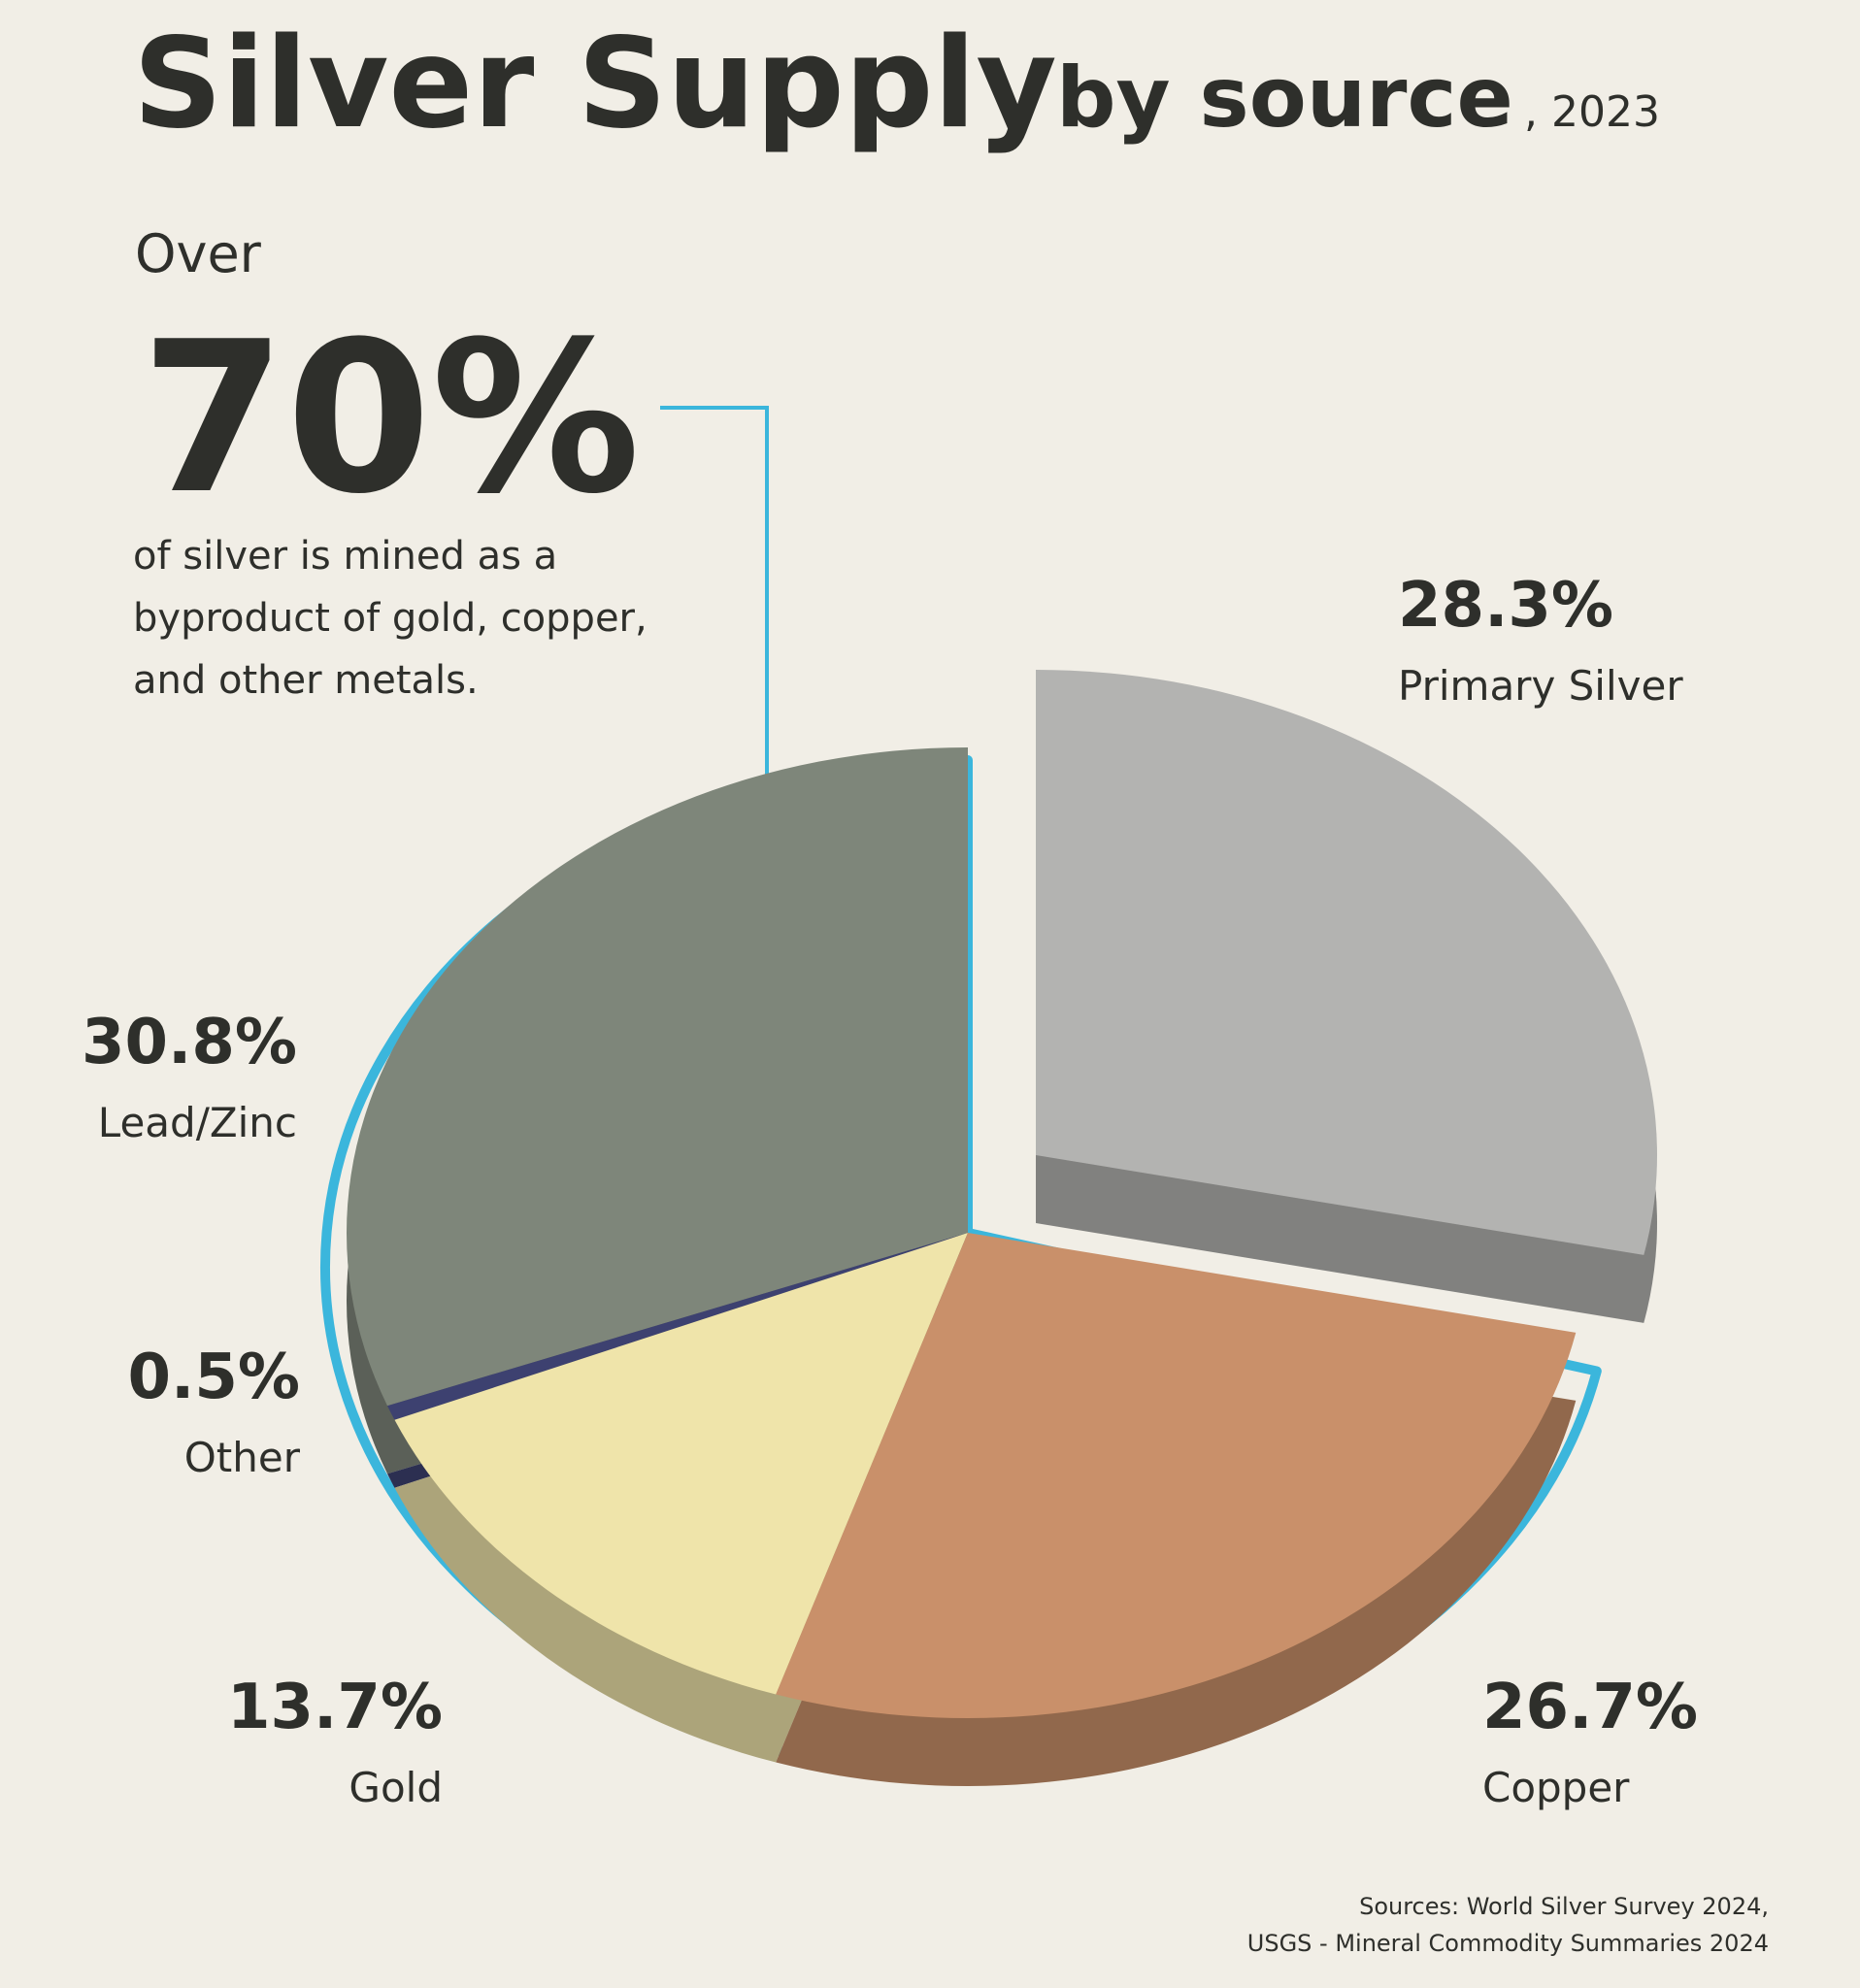 This screenshot has width=1860, height=1988. What do you see at coordinates (390, 619) in the screenshot?
I see `annotation-line: byproduct of gold, copper,` at bounding box center [390, 619].